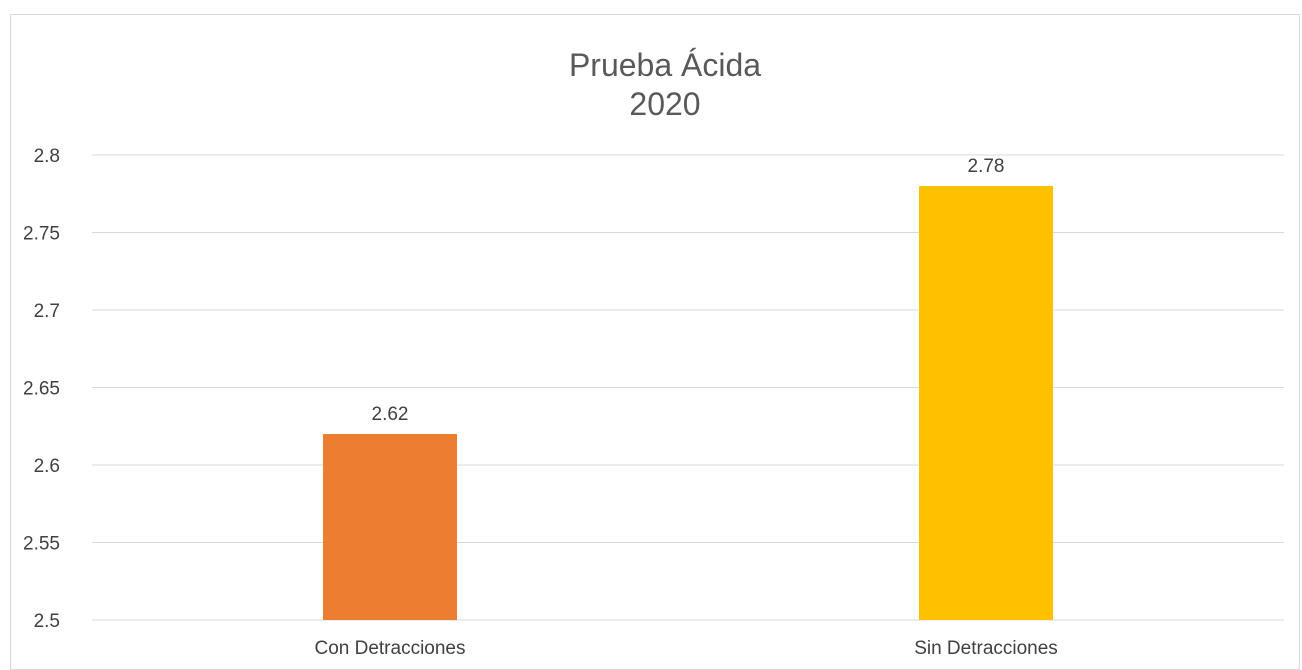 The image size is (1302, 670). Describe the element at coordinates (390, 414) in the screenshot. I see `data-label-1: 2.62` at that location.